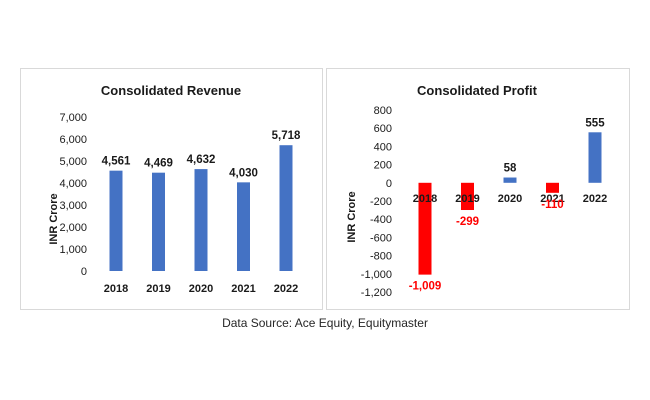 Image resolution: width=650 pixels, height=400 pixels. I want to click on data-label: -110, so click(552, 205).